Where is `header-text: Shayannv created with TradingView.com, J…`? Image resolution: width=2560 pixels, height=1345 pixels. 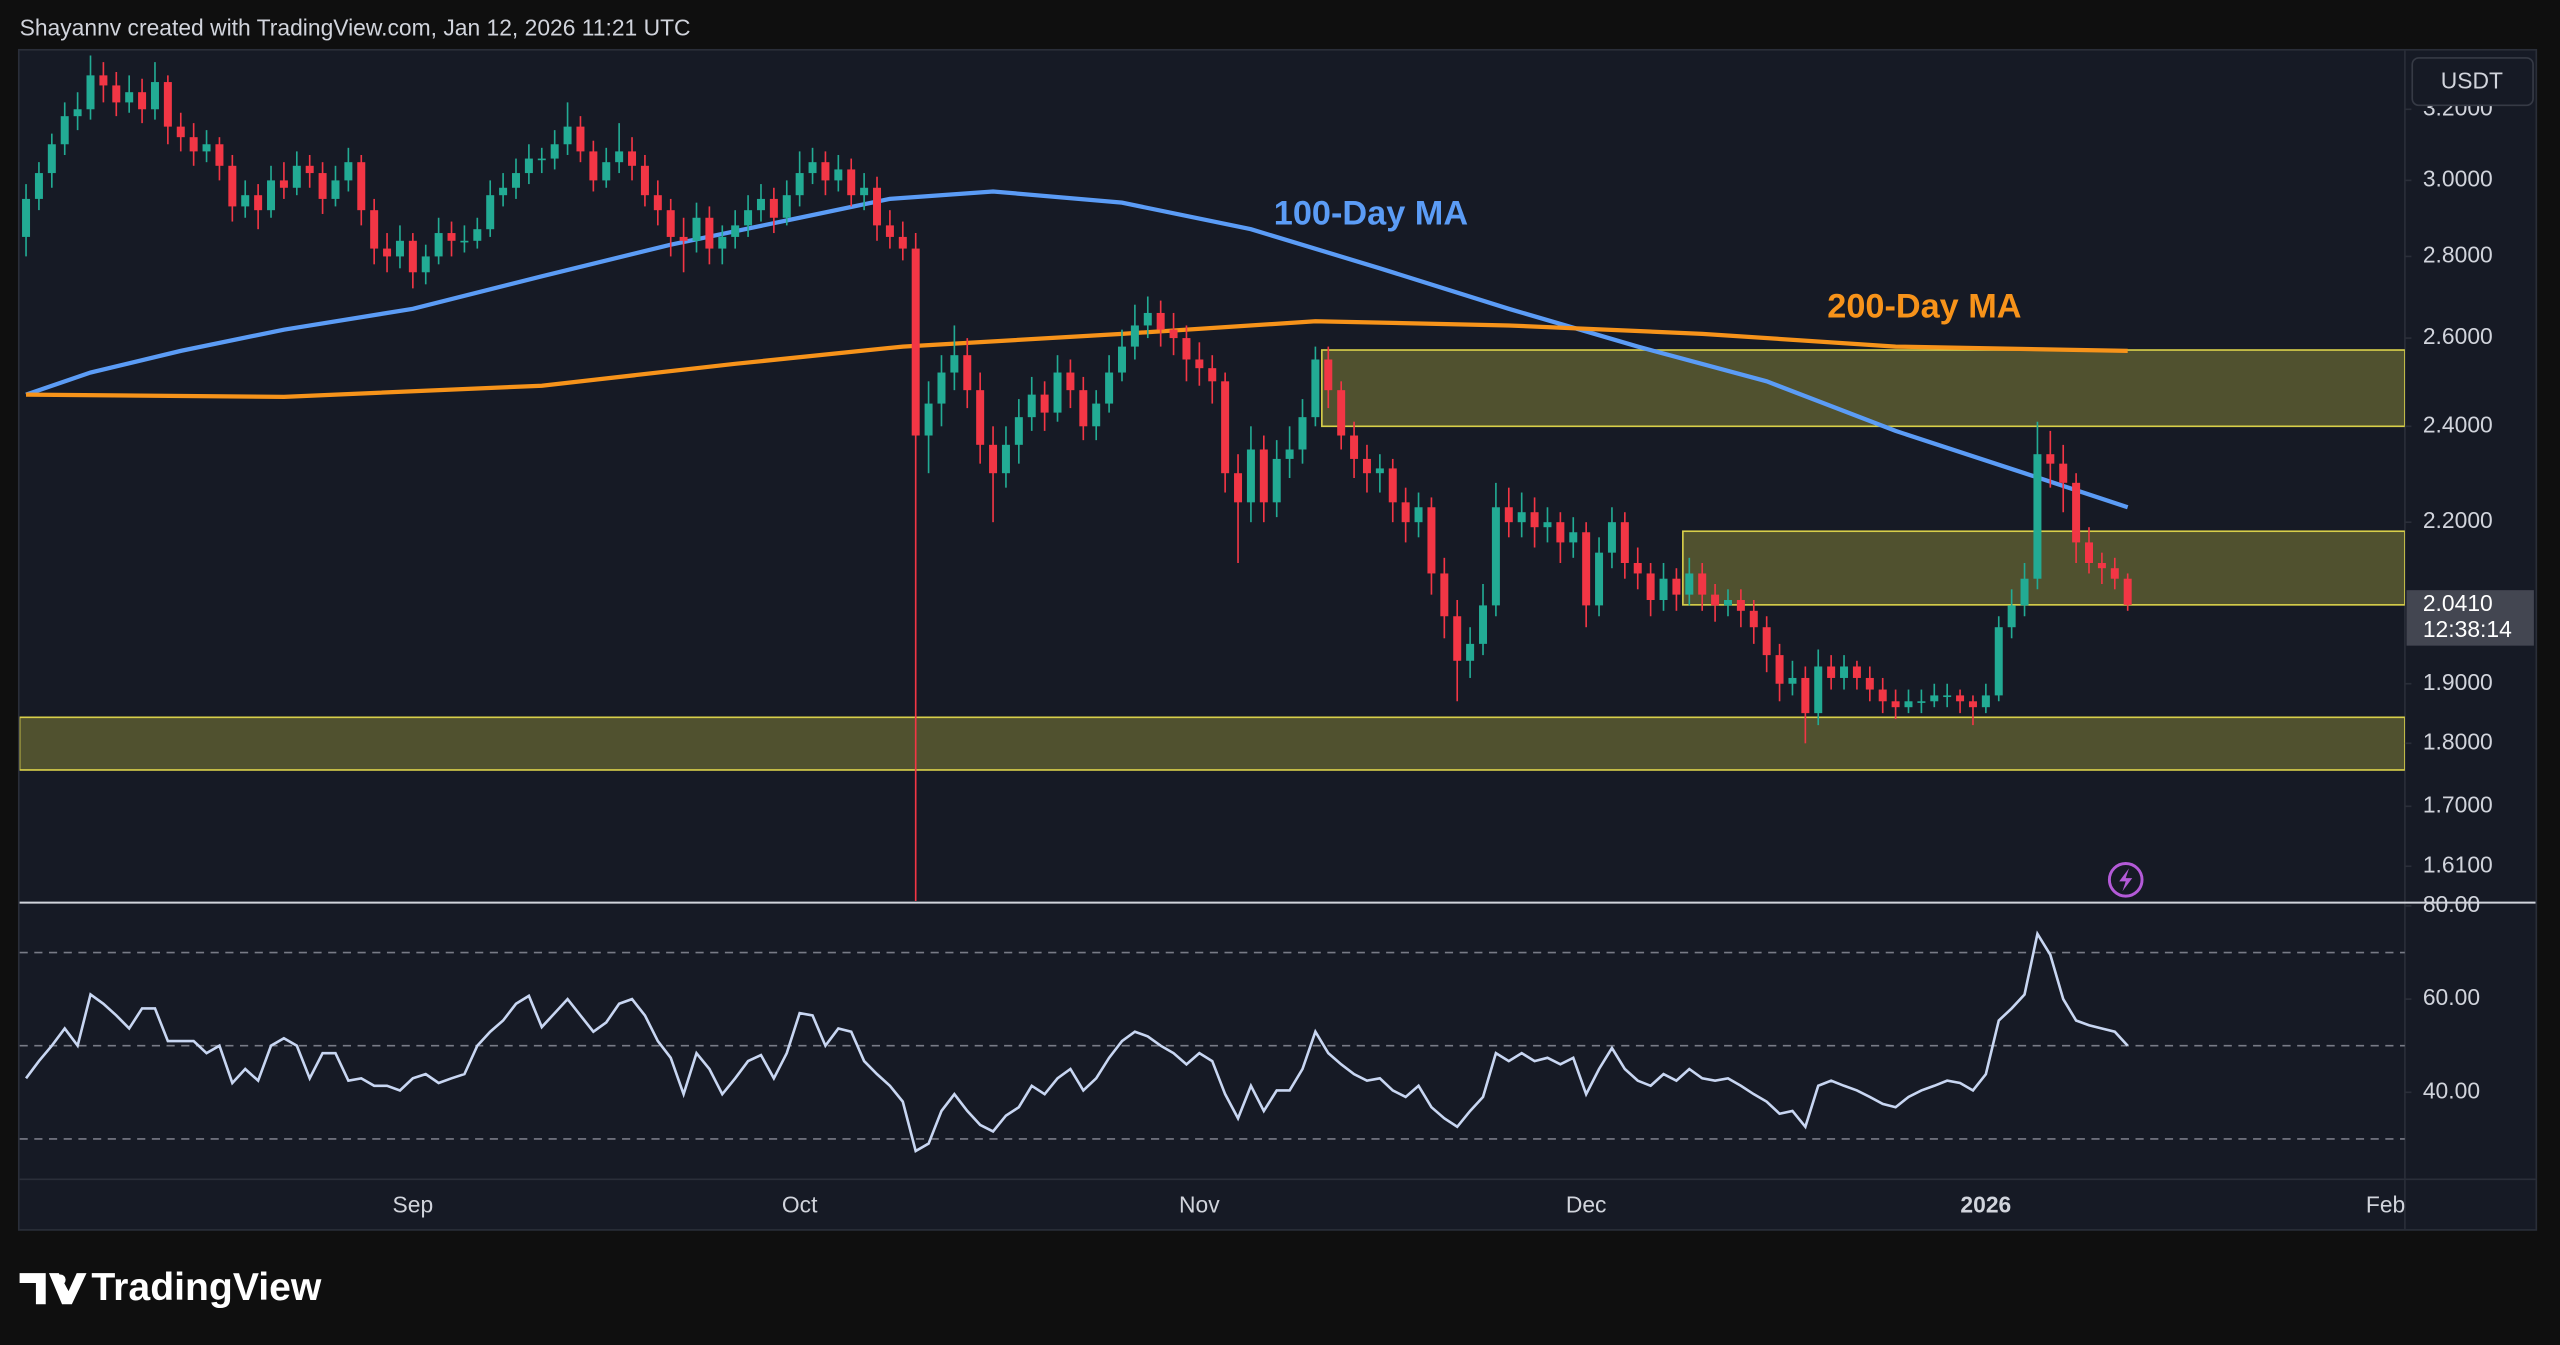
header-text: Shayannv created with TradingView.com, J… is located at coordinates (355, 27).